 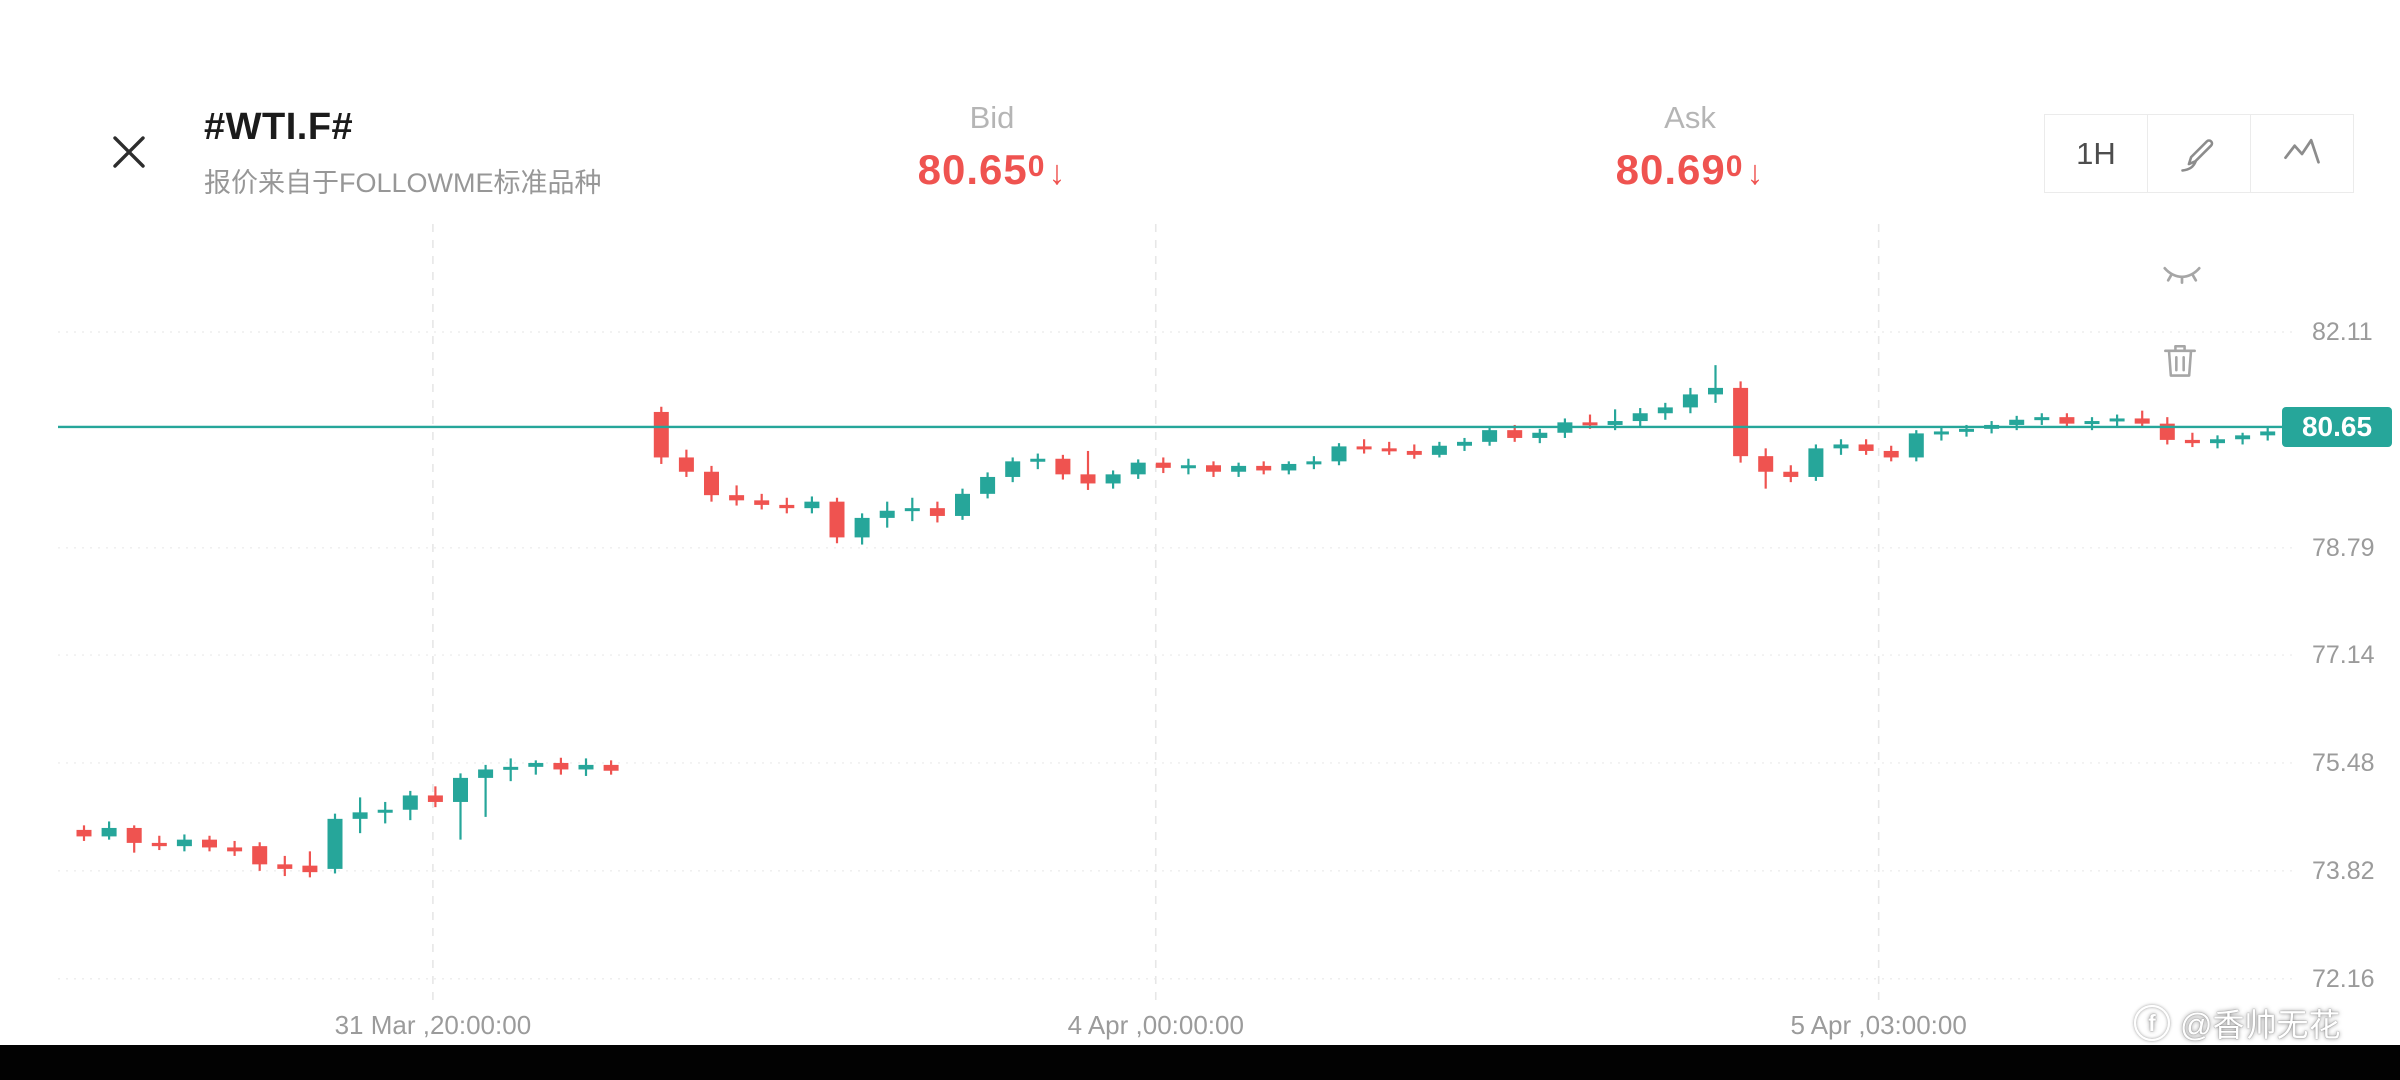 I want to click on bottom-bar, so click(x=1200, y=1062).